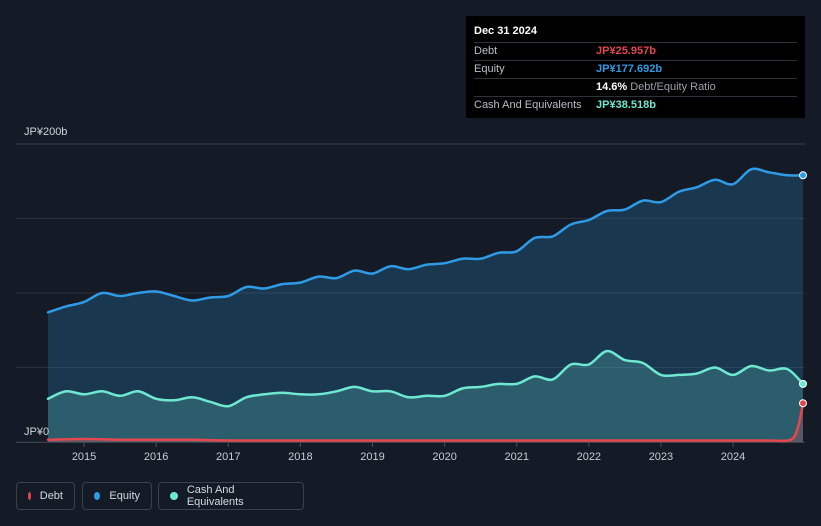 This screenshot has height=526, width=821. I want to click on x-tick-label-2021: 2021, so click(516, 457).